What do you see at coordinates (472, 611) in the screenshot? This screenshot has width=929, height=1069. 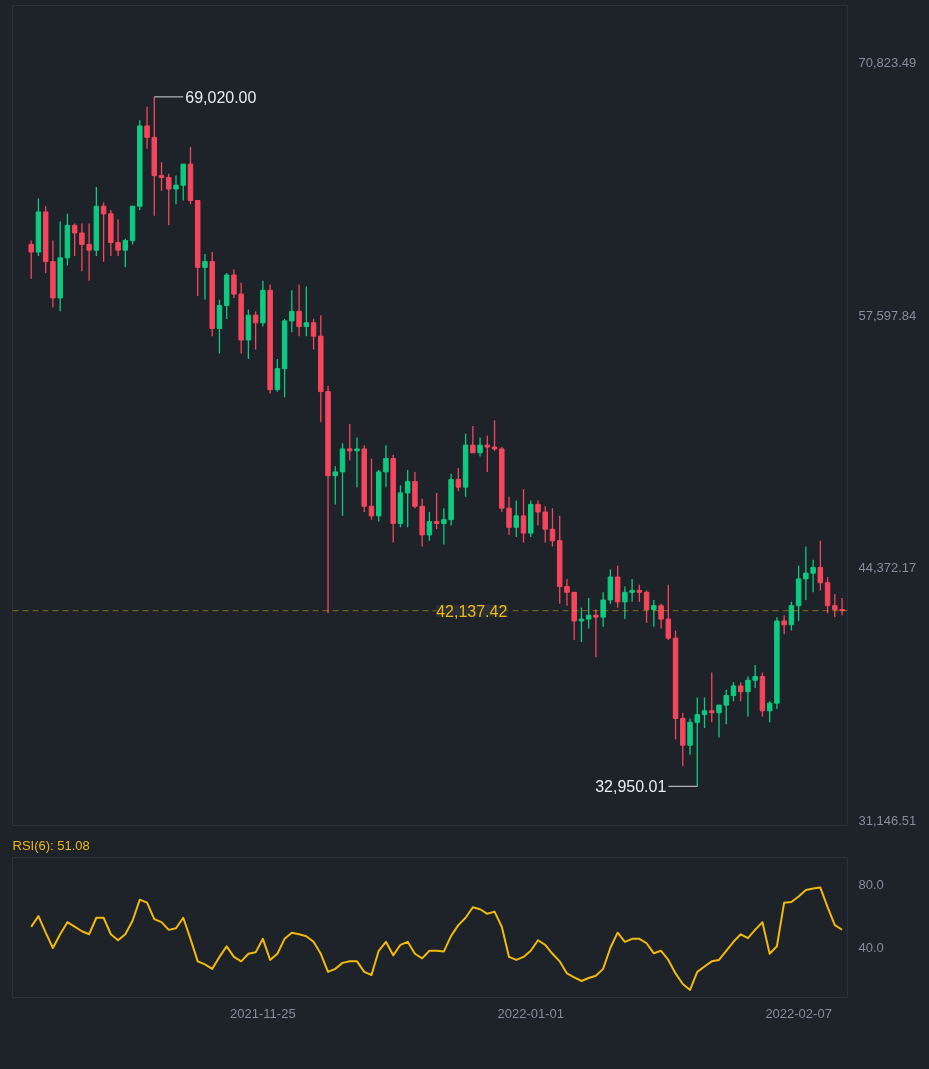 I see `ref-line-label: 42,137.42` at bounding box center [472, 611].